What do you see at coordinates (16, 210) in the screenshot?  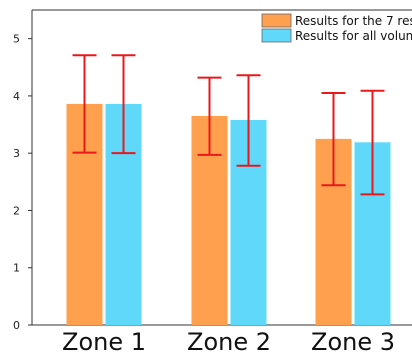 I see `y-tick-label: 2` at bounding box center [16, 210].